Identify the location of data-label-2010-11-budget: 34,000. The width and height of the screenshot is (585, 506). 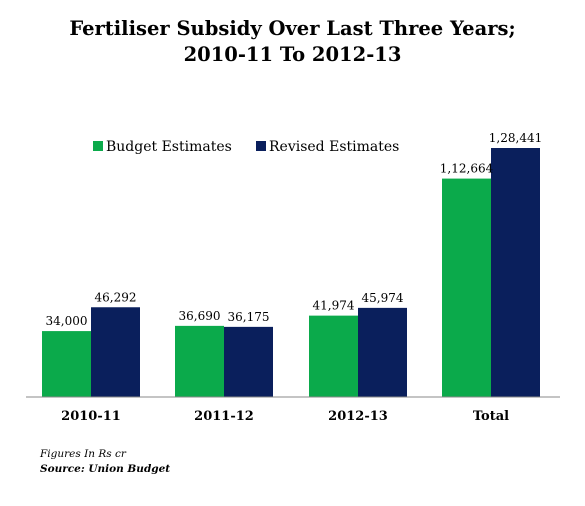
(67, 321).